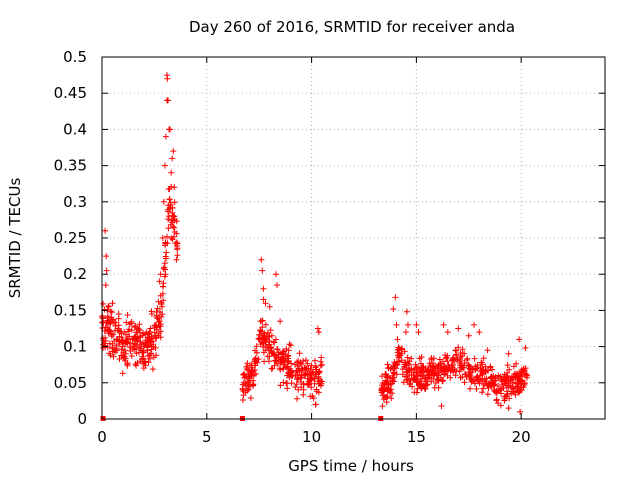 The image size is (640, 480). Describe the element at coordinates (521, 437) in the screenshot. I see `x-tick-label: 20` at that location.